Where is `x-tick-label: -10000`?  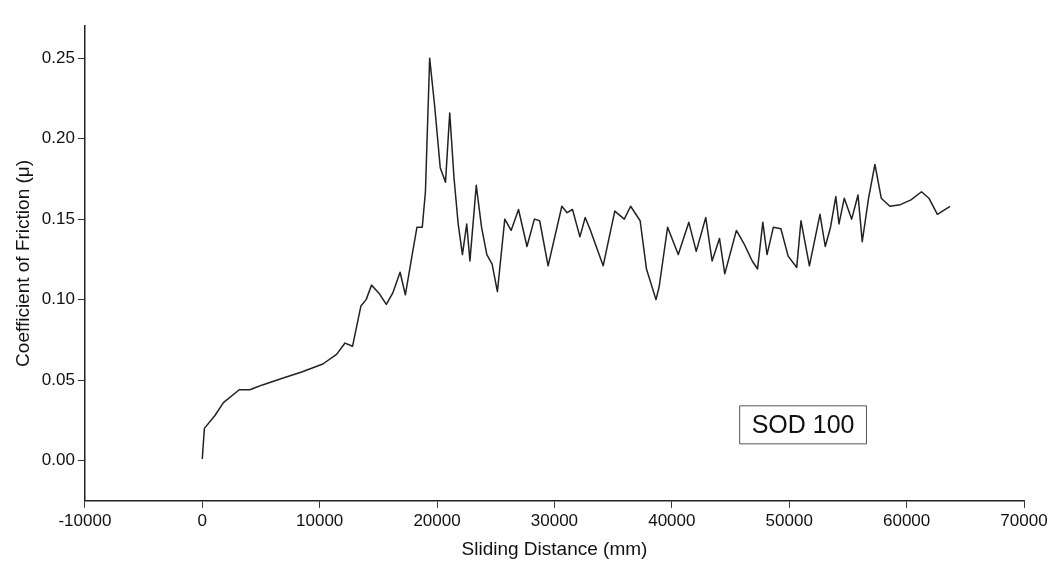
x-tick-label: -10000 is located at coordinates (85, 520).